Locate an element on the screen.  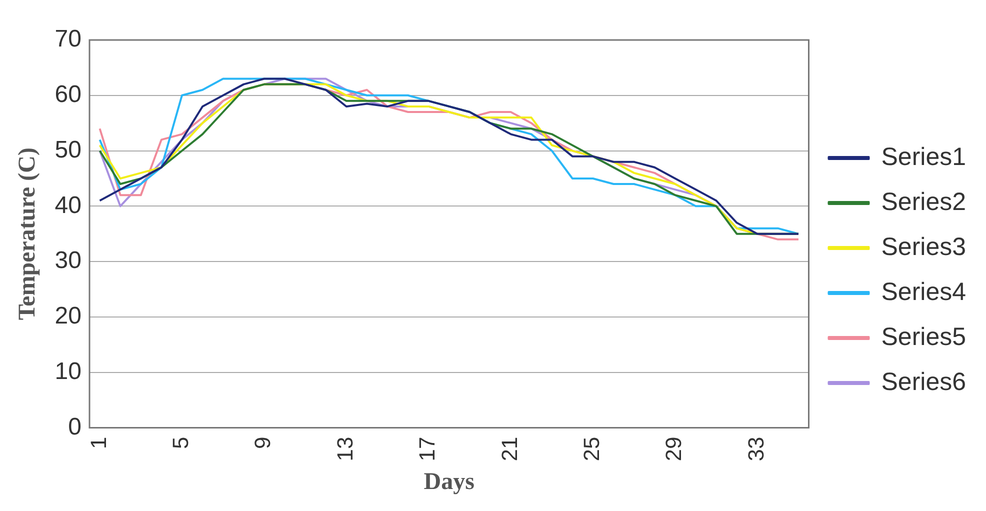
x-tick-label: 5 is located at coordinates (181, 442).